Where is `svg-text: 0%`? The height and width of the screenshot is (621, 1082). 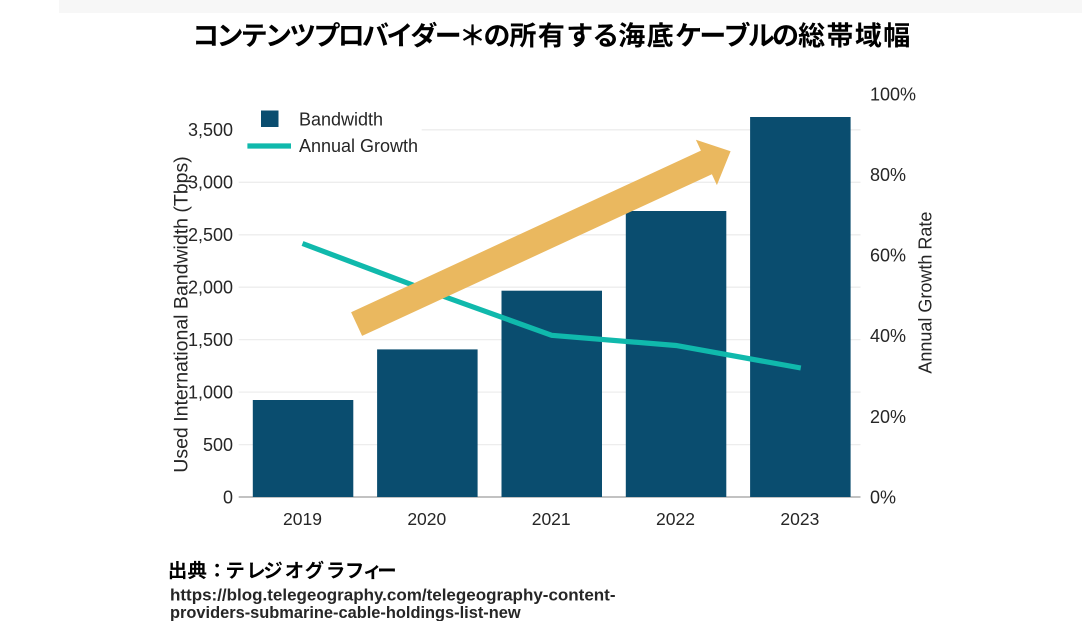 svg-text: 0% is located at coordinates (883, 497).